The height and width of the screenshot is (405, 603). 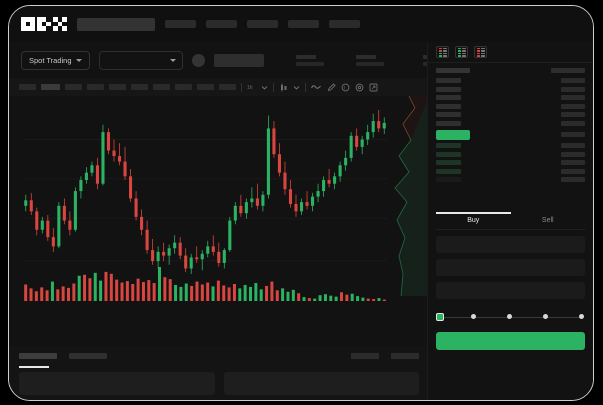 What do you see at coordinates (116, 24) in the screenshot?
I see `search-input` at bounding box center [116, 24].